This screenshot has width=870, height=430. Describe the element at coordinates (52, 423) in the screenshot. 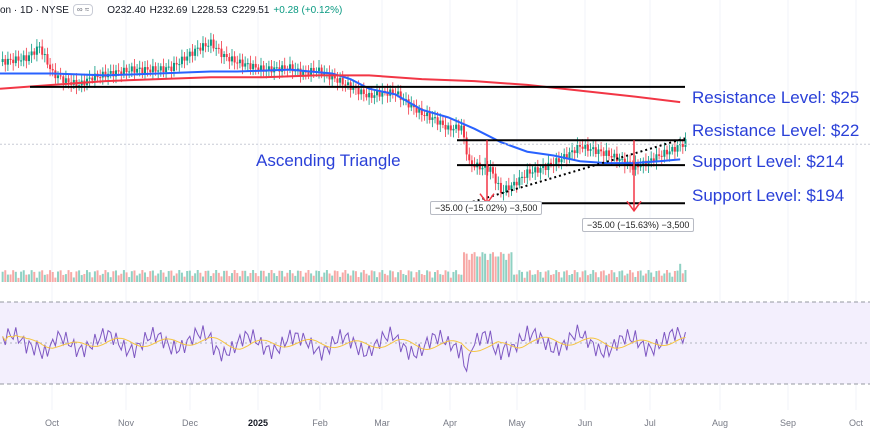

I see `x-tick-label: Oct` at that location.